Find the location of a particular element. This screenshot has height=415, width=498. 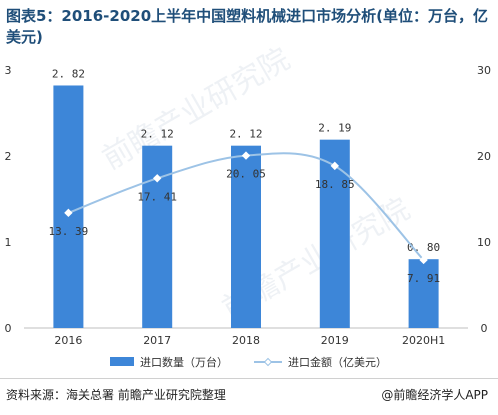

right-tick-label: 30 is located at coordinates (484, 70).